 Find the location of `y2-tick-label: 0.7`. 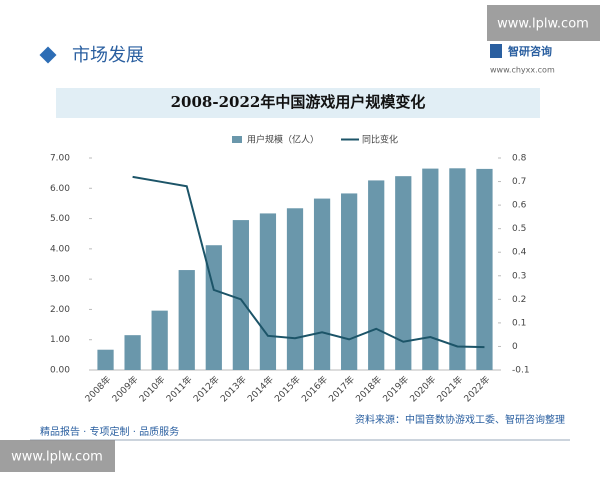

y2-tick-label: 0.7 is located at coordinates (519, 182).